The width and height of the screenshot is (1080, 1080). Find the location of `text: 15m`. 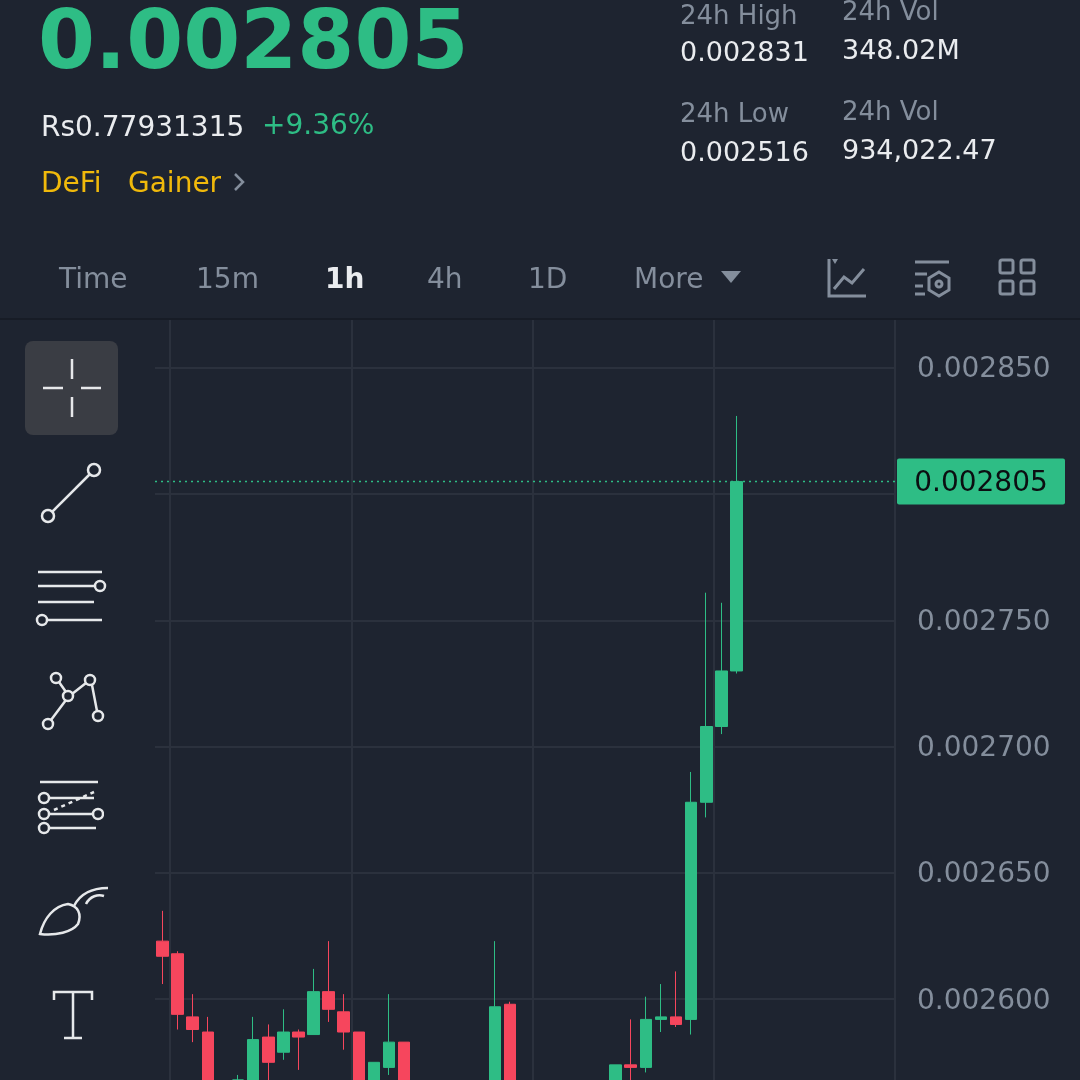

text: 15m is located at coordinates (227, 278).